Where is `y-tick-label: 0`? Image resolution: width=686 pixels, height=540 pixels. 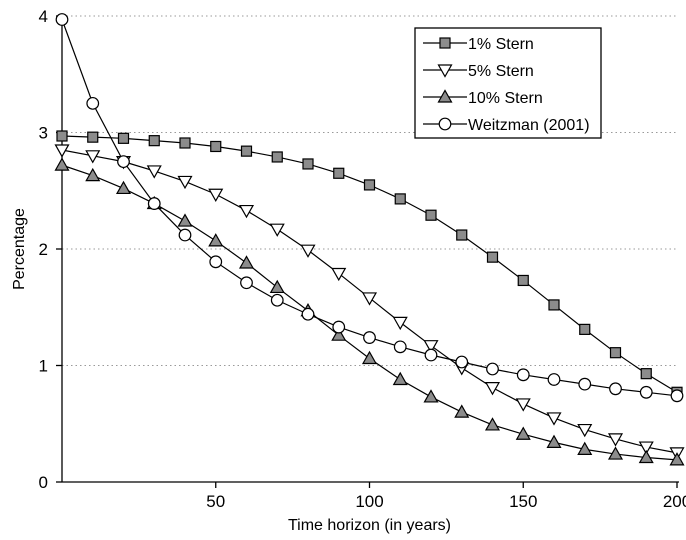 y-tick-label: 0 is located at coordinates (43, 482).